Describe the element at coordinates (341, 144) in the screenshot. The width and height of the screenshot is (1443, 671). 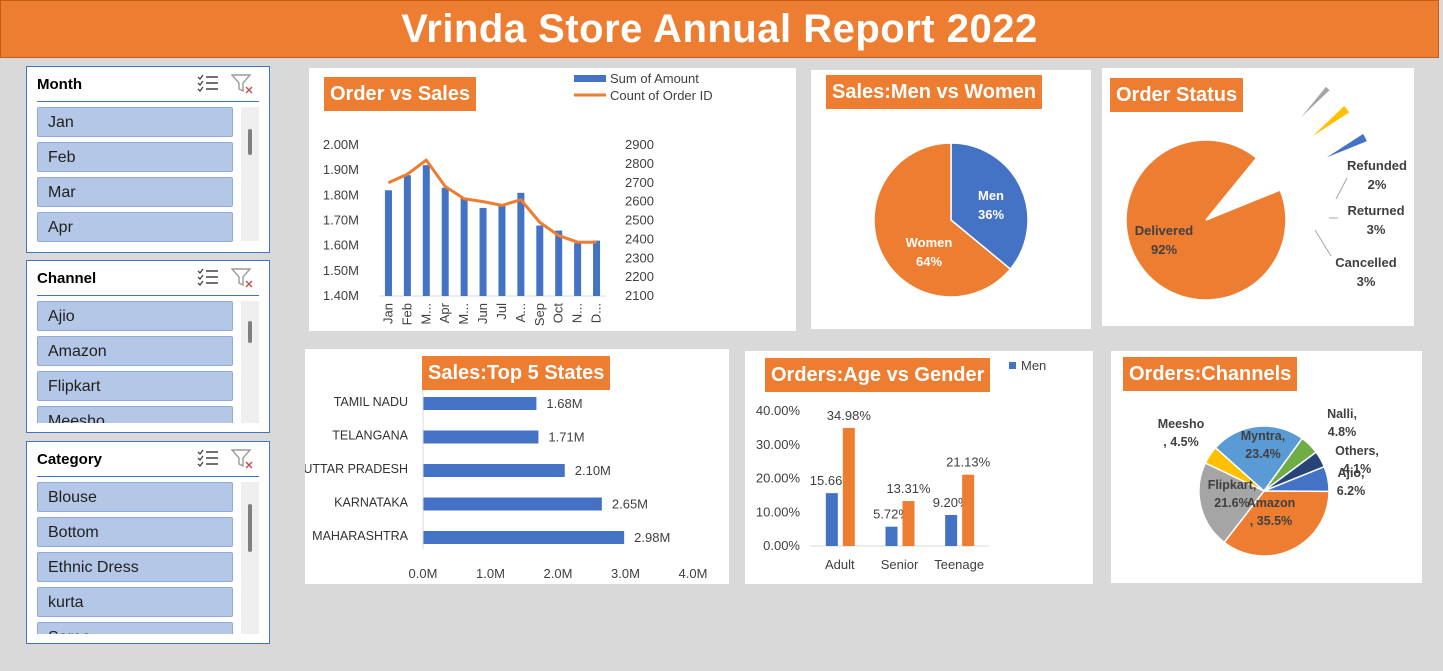
I see `y-left-tick-label: 2.00M` at that location.